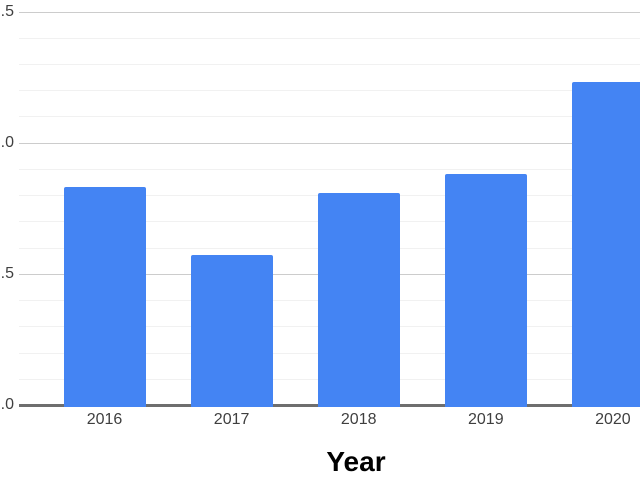  I want to click on x-tick-label-2020: 2020, so click(613, 419).